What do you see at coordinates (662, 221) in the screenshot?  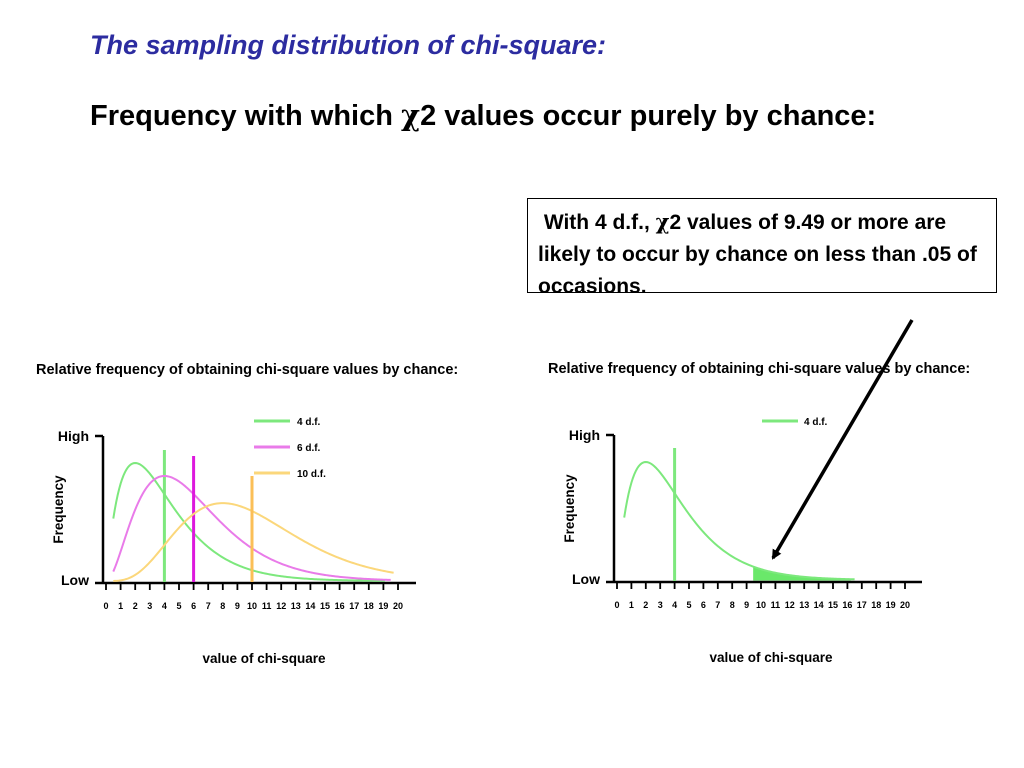 I see `callout-chi-symbol: χ` at bounding box center [662, 221].